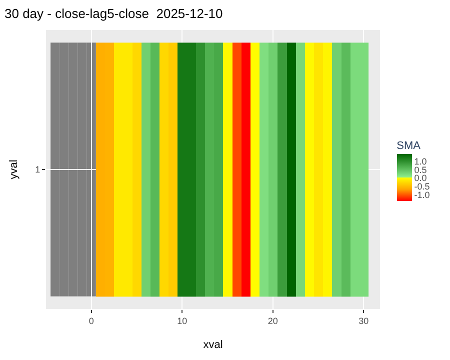 This screenshot has width=450, height=360. What do you see at coordinates (213, 345) in the screenshot?
I see `x-axis-title: xval` at bounding box center [213, 345].